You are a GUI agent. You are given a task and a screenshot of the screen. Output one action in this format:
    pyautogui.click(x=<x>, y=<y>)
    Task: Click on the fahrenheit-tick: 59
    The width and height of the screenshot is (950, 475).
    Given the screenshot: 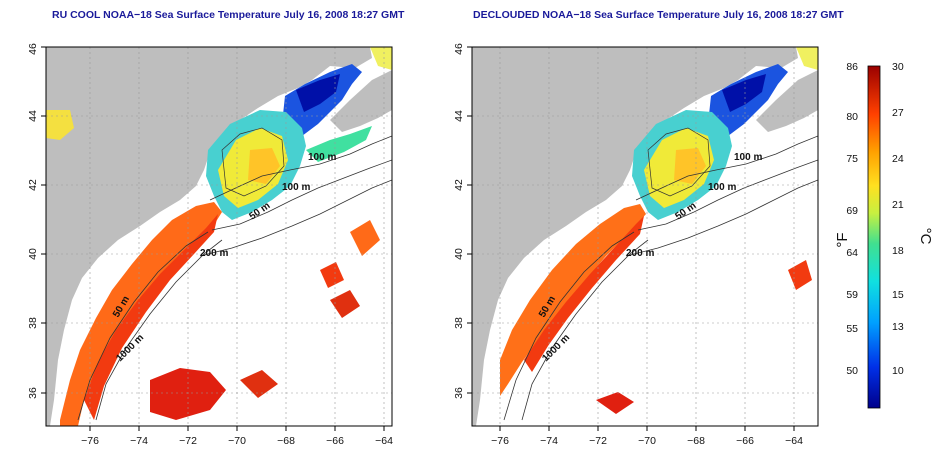 What is the action you would take?
    pyautogui.click(x=852, y=295)
    